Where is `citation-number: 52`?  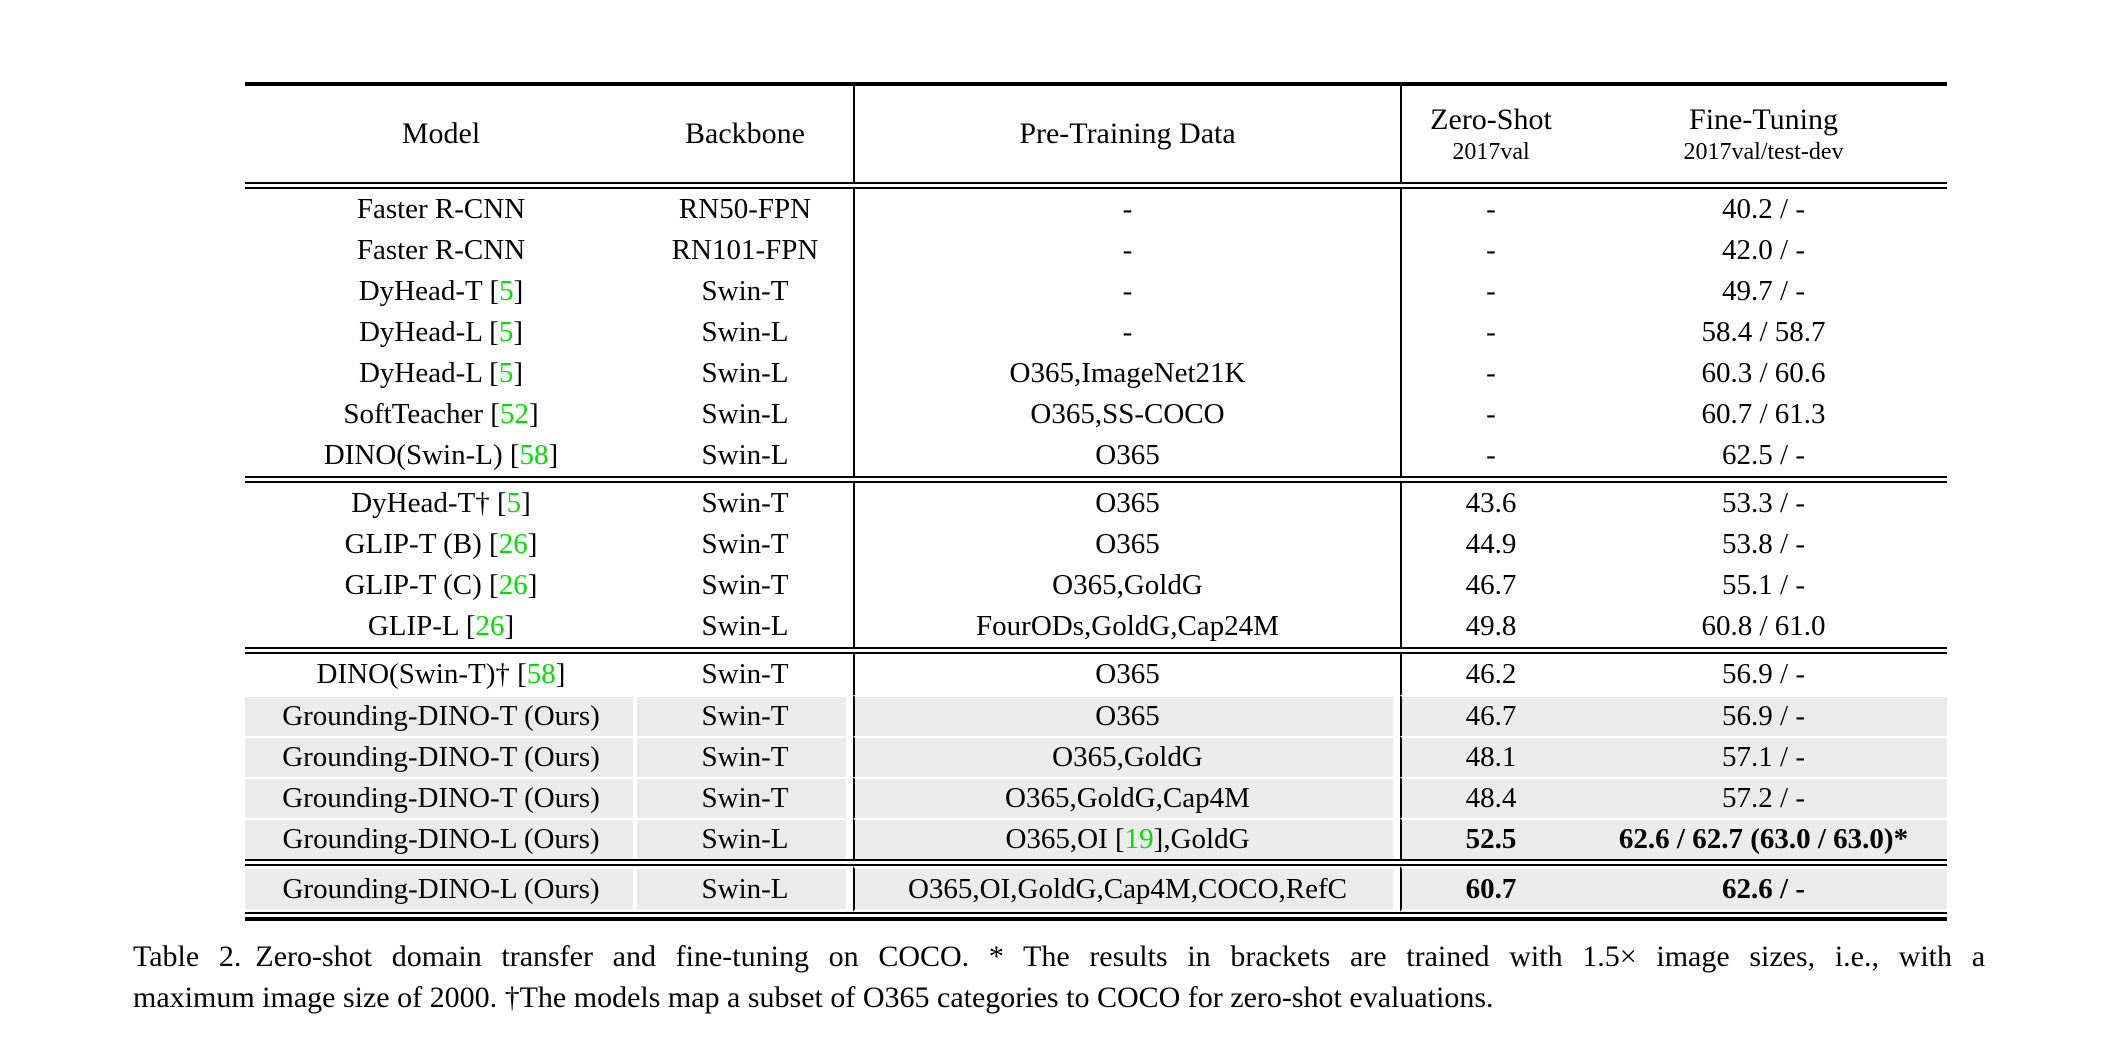 citation-number: 52 is located at coordinates (514, 414).